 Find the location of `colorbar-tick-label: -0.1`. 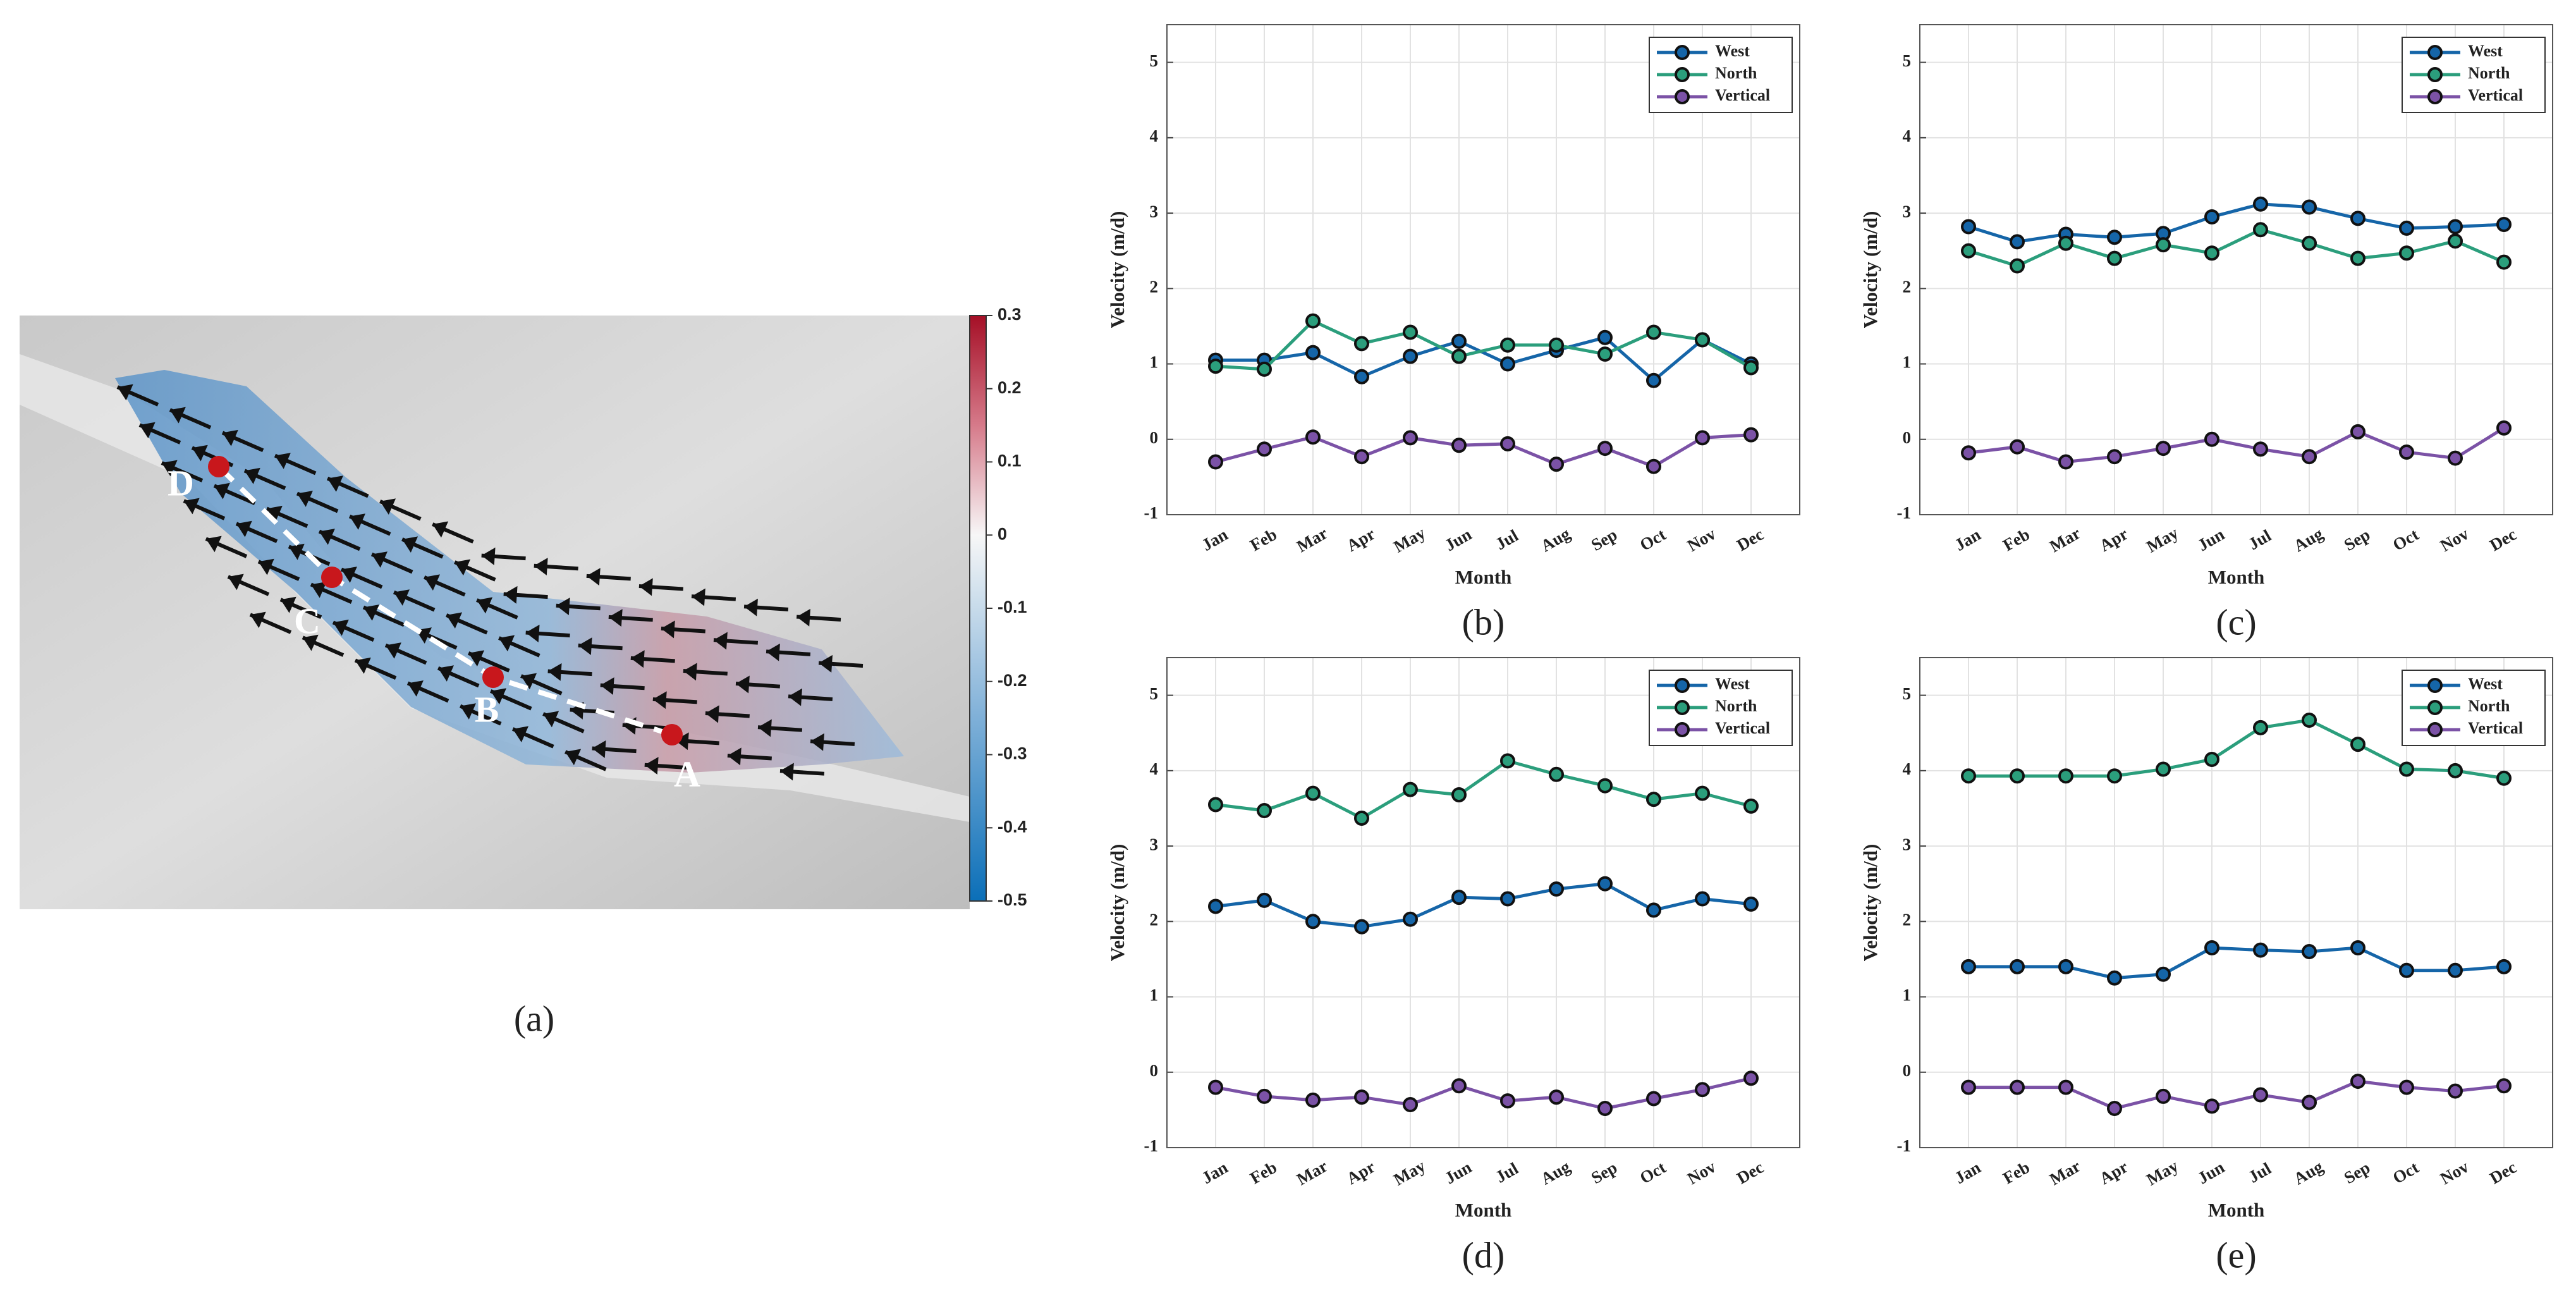

colorbar-tick-label: -0.1 is located at coordinates (1012, 607).